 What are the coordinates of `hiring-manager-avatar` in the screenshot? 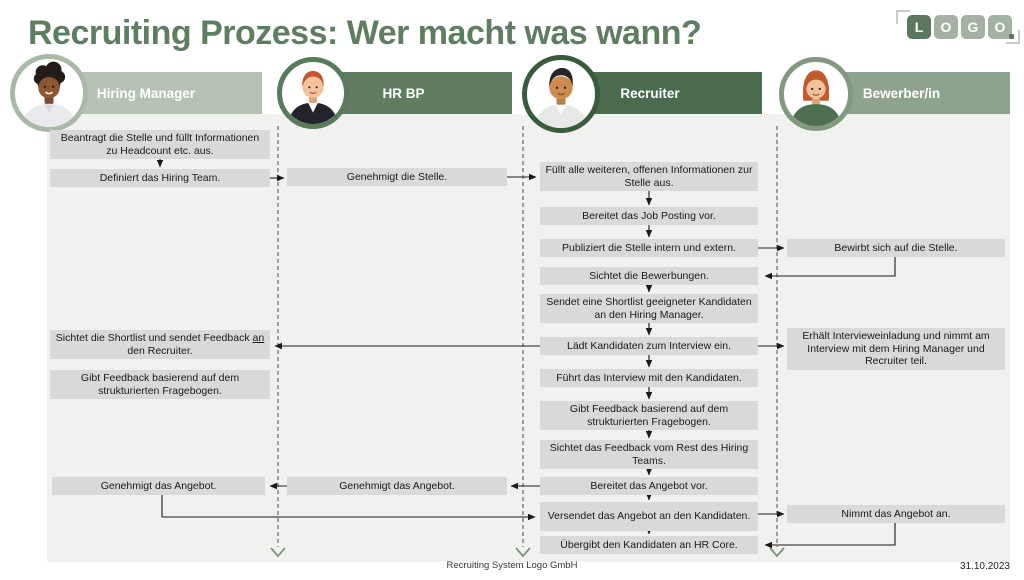 It's located at (49, 93).